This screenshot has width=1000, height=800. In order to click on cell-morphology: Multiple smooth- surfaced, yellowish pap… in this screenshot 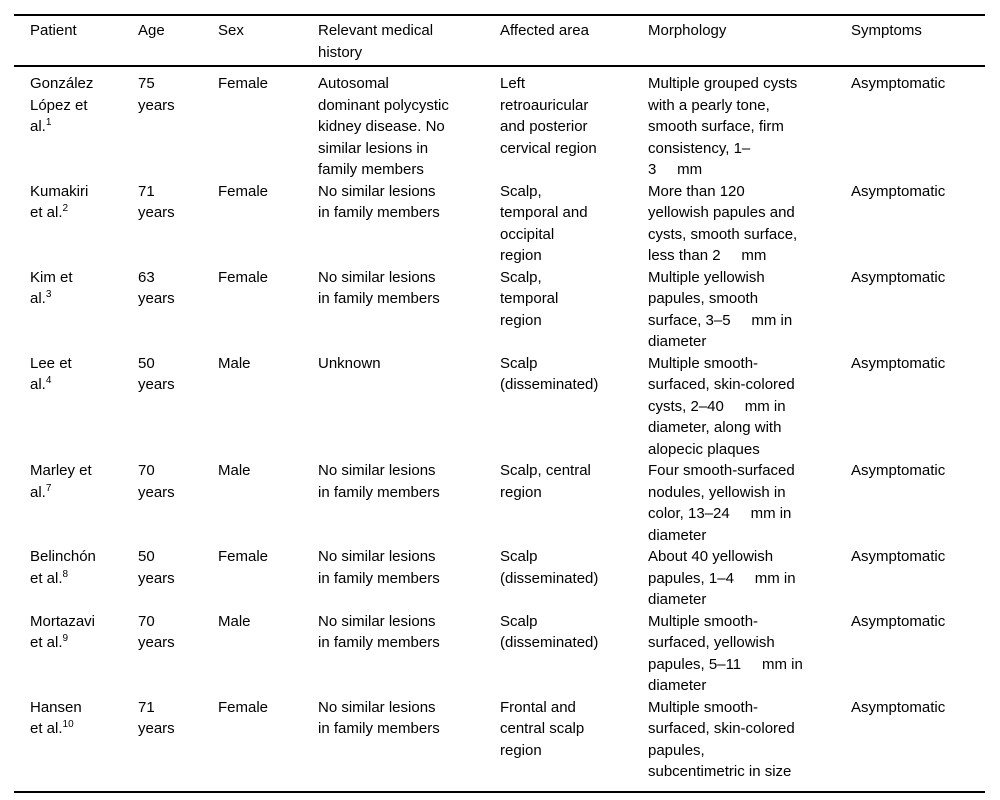, I will do `click(725, 653)`.